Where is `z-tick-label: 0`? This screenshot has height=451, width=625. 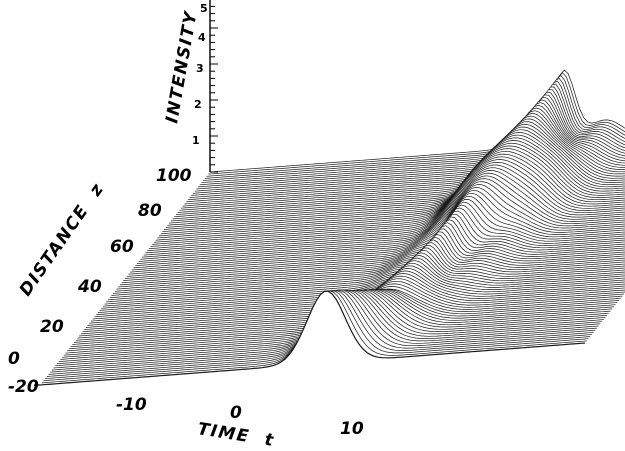
z-tick-label: 0 is located at coordinates (14, 359).